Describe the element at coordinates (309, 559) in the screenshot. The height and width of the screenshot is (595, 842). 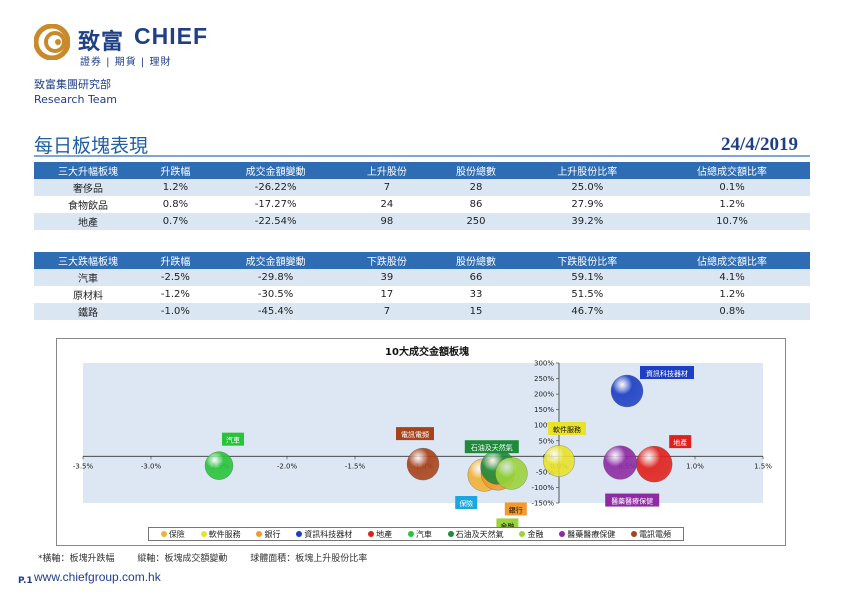
I see `footnote-bubble-size: 球體面積：板塊上升股份比率` at that location.